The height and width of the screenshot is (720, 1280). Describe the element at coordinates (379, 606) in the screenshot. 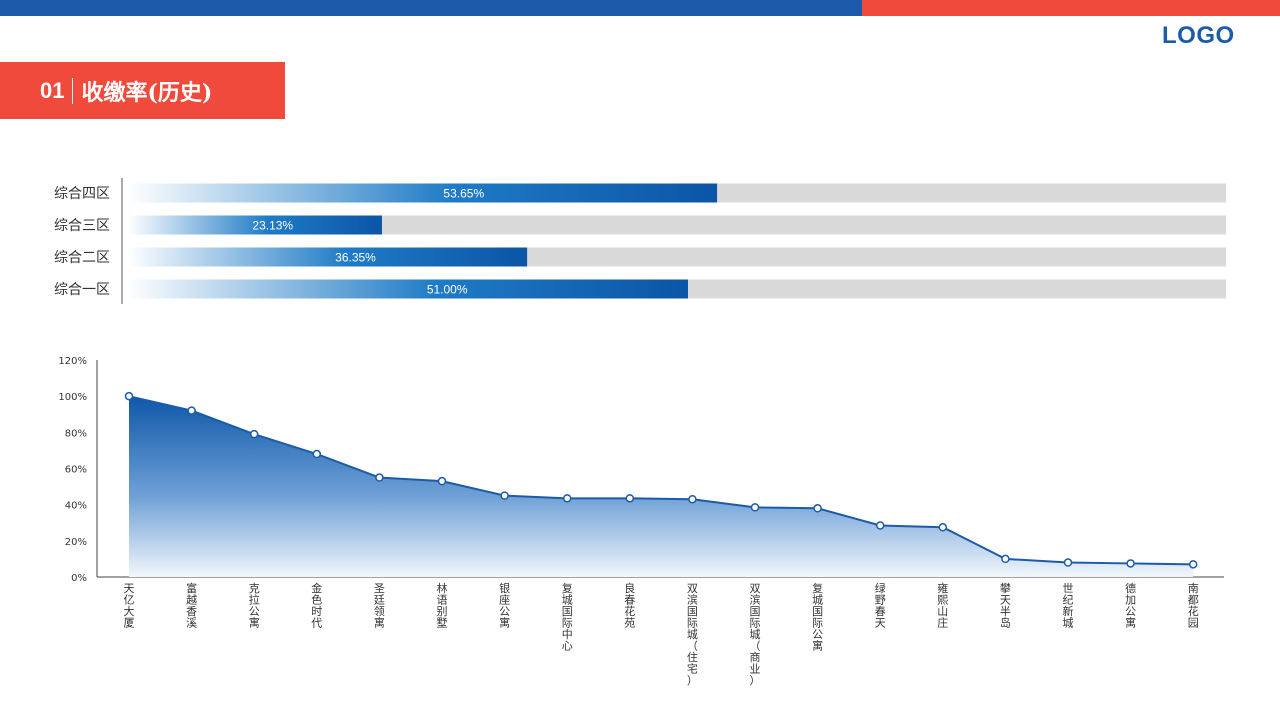

I see `x-tick-label: 圣廷领寓` at that location.